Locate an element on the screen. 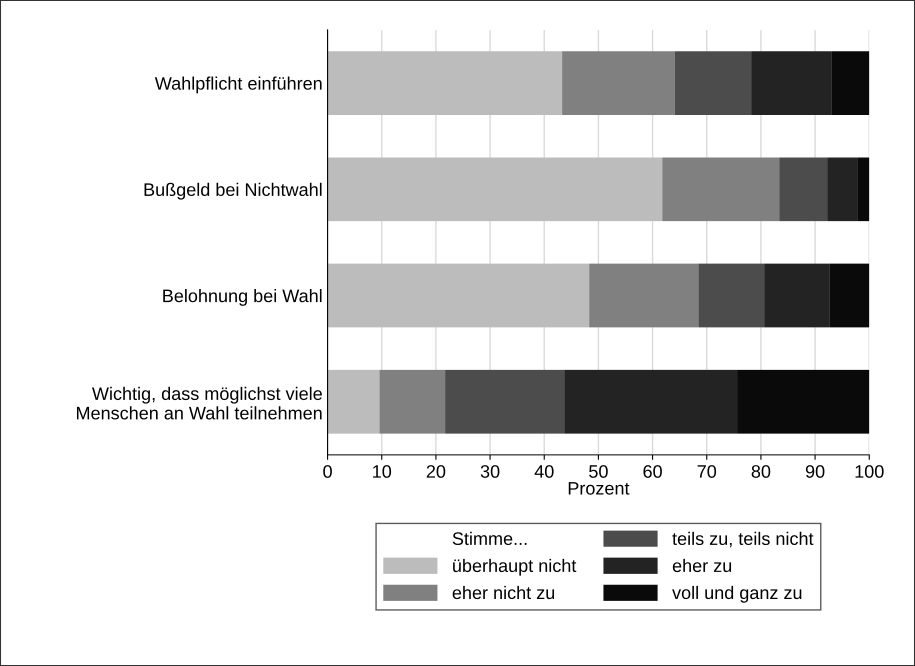 This screenshot has height=666, width=915. y-tick-label: Bußgeld bei Nichtwahl is located at coordinates (233, 191).